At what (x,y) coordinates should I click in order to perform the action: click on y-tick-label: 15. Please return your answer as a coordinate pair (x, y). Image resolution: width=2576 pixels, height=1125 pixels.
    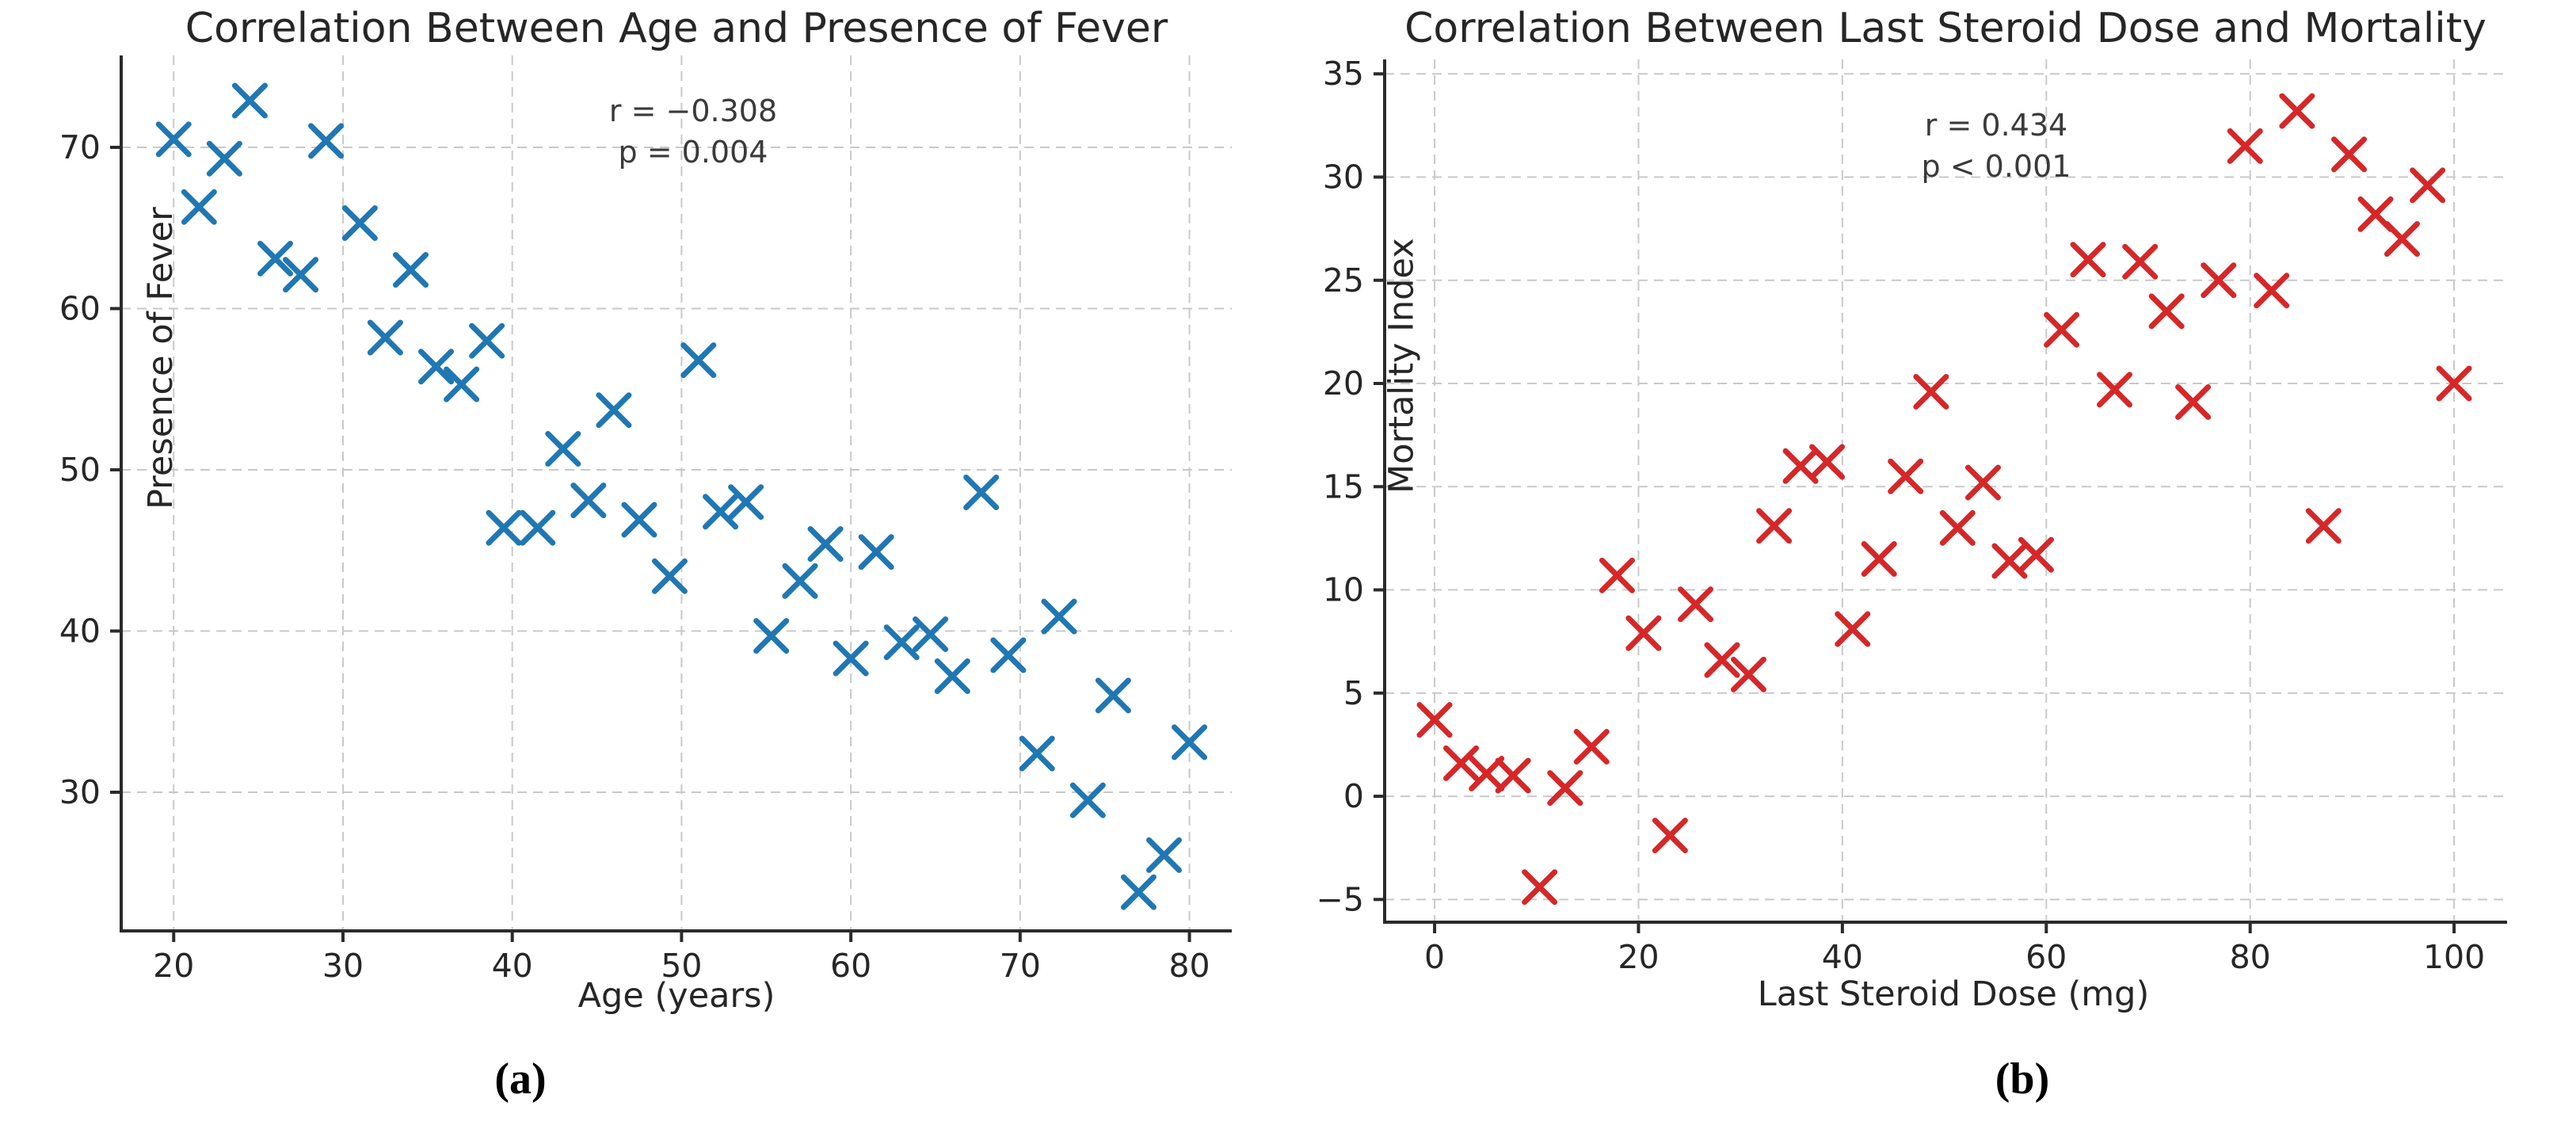
    Looking at the image, I should click on (1343, 486).